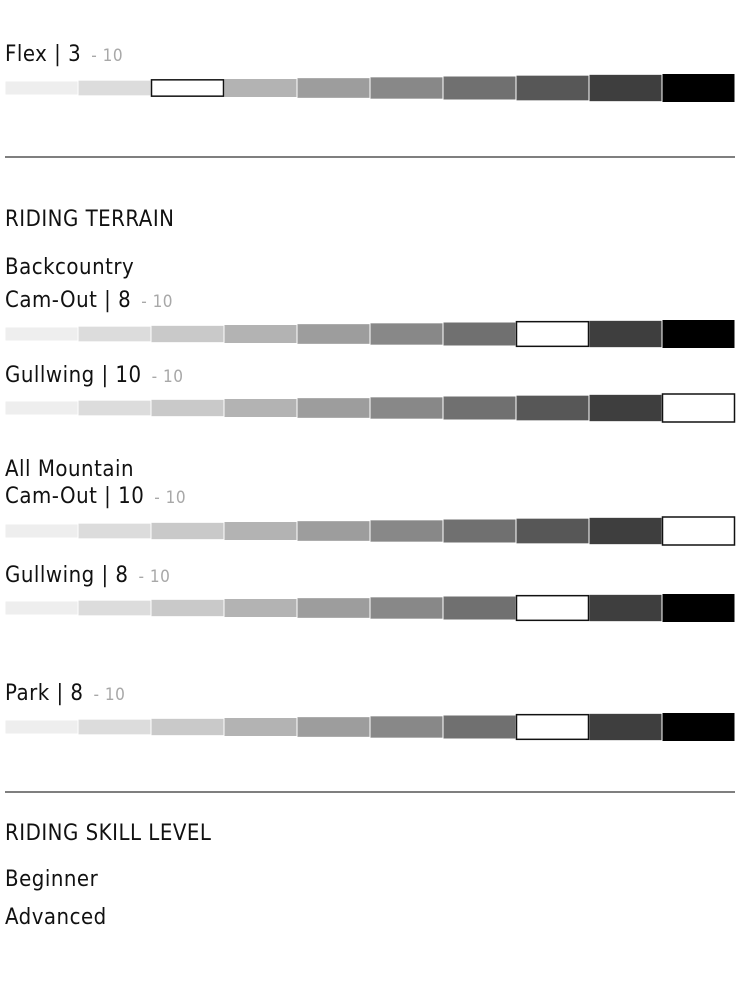  What do you see at coordinates (44, 693) in the screenshot?
I see `rating-name: Park | 8` at bounding box center [44, 693].